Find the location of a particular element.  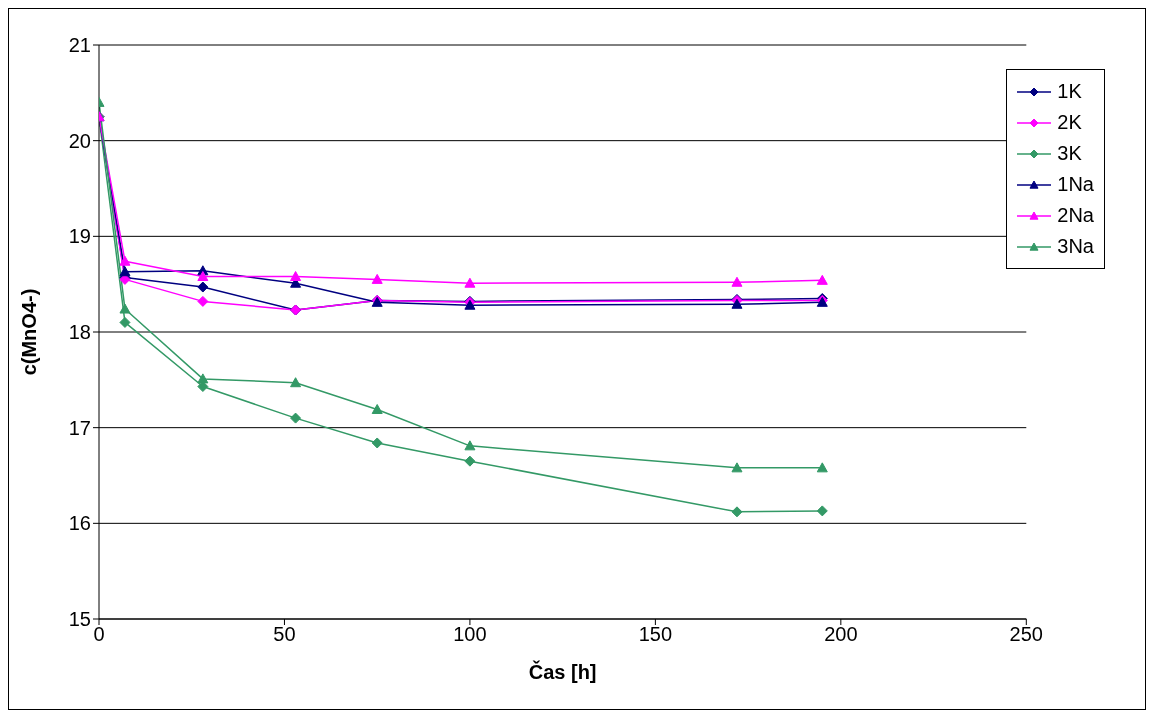

x-tick-label: 50 is located at coordinates (284, 634).